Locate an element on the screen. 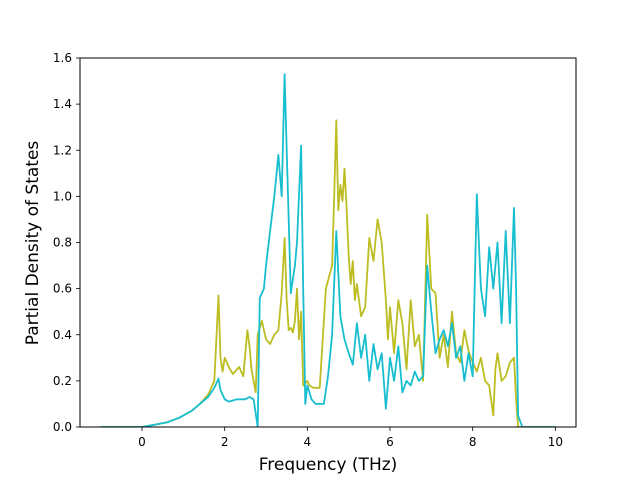 This screenshot has width=640, height=480. x-tick-label: 10 is located at coordinates (555, 442).